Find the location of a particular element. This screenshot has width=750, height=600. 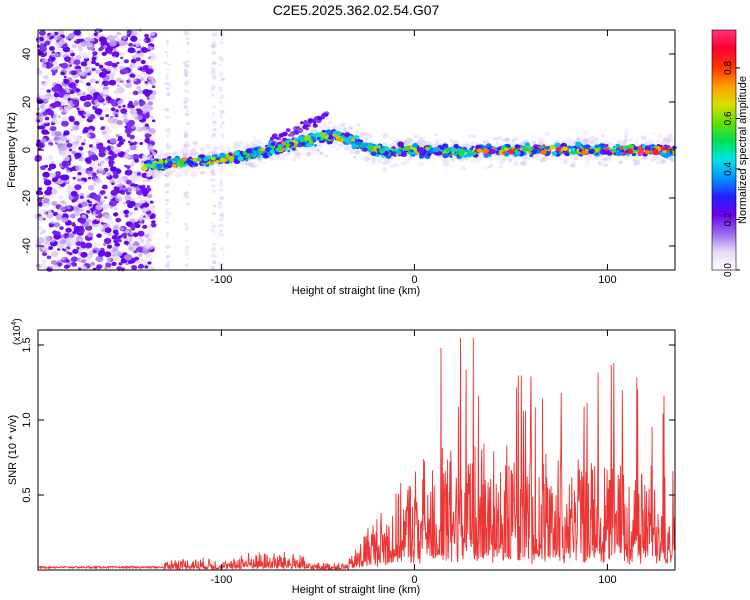

y-tick-label: -20 is located at coordinates (27, 198).